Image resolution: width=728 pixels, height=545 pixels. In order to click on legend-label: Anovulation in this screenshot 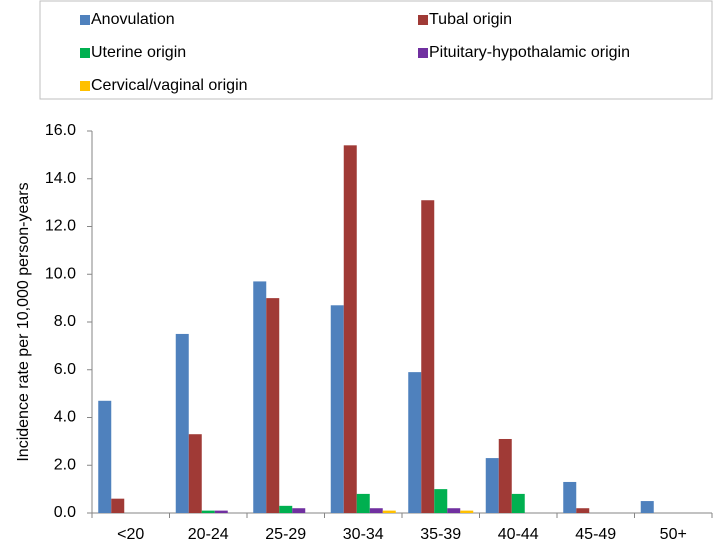, I will do `click(133, 19)`.